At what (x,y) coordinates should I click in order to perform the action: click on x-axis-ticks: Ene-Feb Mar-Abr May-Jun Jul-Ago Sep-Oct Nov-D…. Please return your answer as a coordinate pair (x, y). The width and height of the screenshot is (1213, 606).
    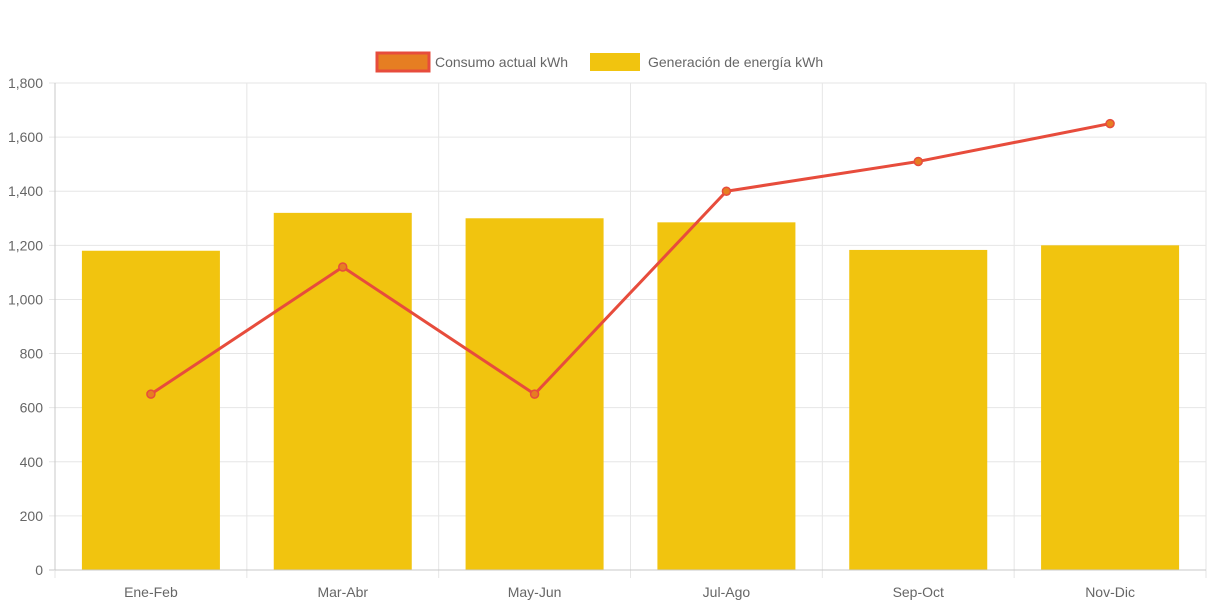
    Looking at the image, I should click on (629, 592).